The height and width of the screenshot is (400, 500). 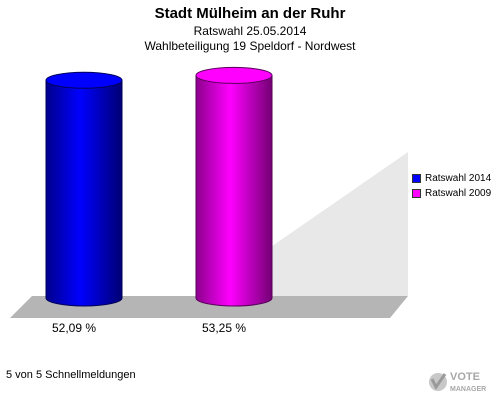 I want to click on report-status: 5 von 5 Schnellmeldungen, so click(x=71, y=375).